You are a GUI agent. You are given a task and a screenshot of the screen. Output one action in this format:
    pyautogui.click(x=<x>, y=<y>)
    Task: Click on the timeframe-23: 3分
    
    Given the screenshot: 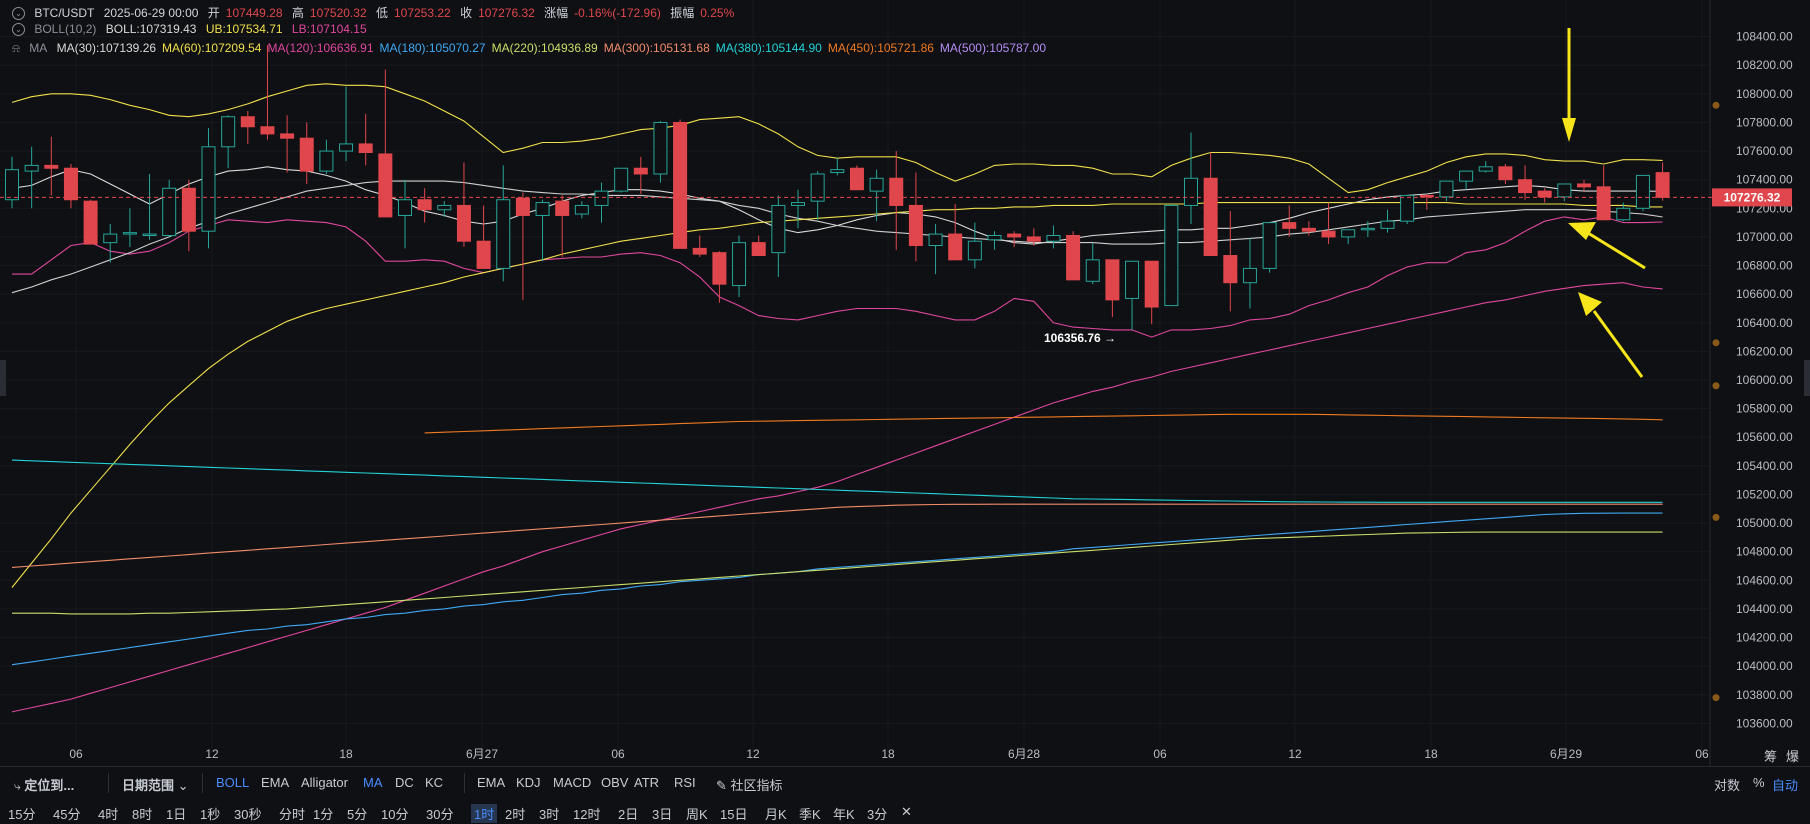 What is the action you would take?
    pyautogui.click(x=877, y=814)
    